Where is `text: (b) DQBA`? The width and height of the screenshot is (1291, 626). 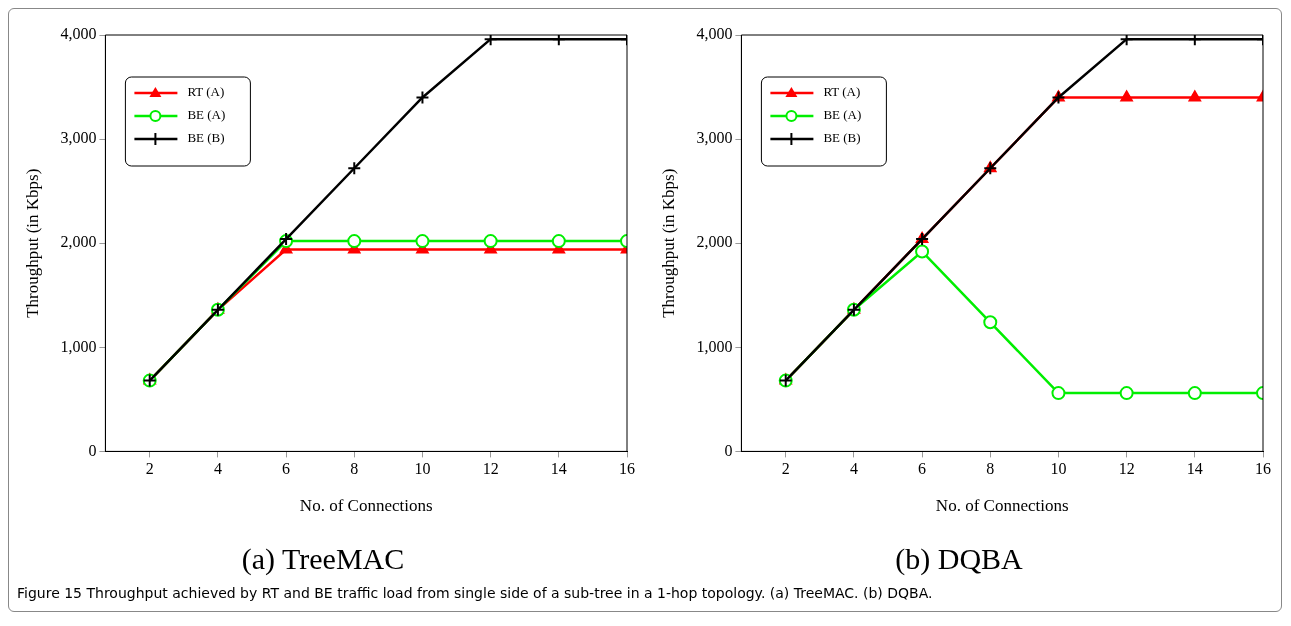 text: (b) DQBA is located at coordinates (959, 558).